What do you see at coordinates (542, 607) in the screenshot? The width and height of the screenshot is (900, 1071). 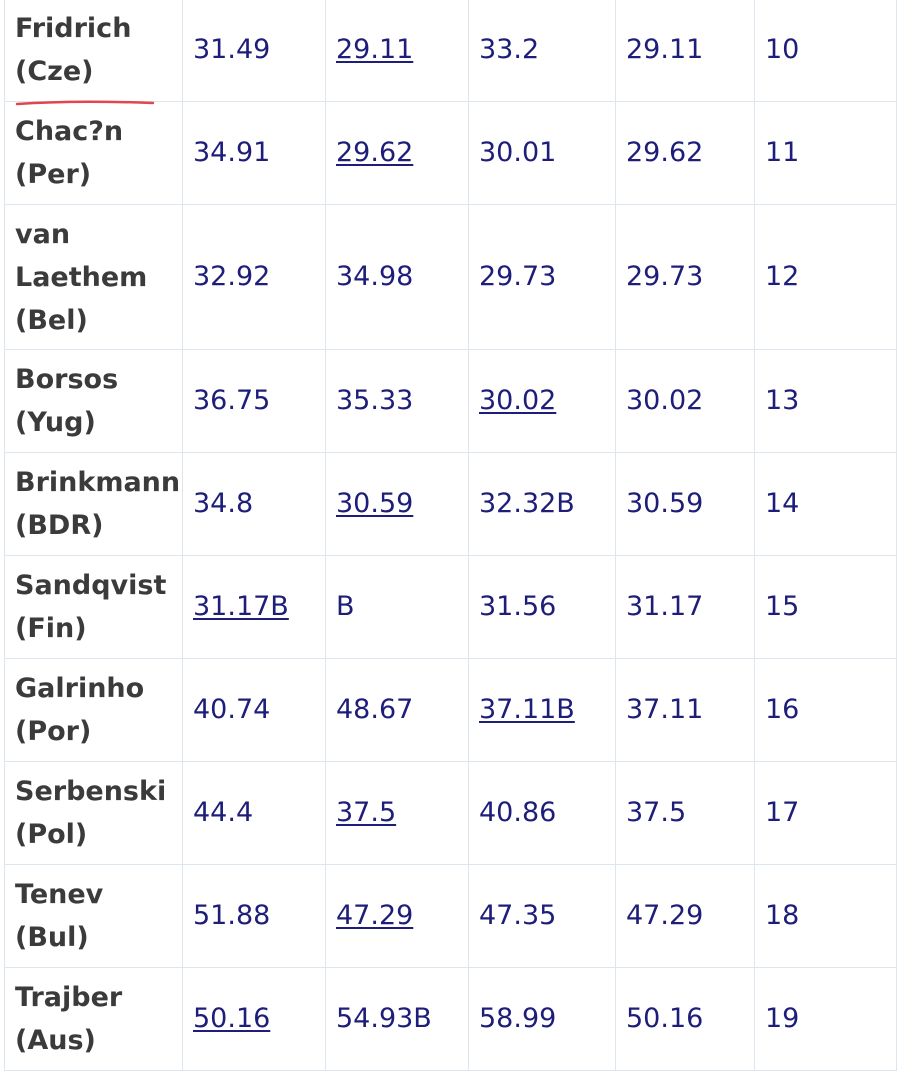 I see `attempt-3-cell: 31.56` at bounding box center [542, 607].